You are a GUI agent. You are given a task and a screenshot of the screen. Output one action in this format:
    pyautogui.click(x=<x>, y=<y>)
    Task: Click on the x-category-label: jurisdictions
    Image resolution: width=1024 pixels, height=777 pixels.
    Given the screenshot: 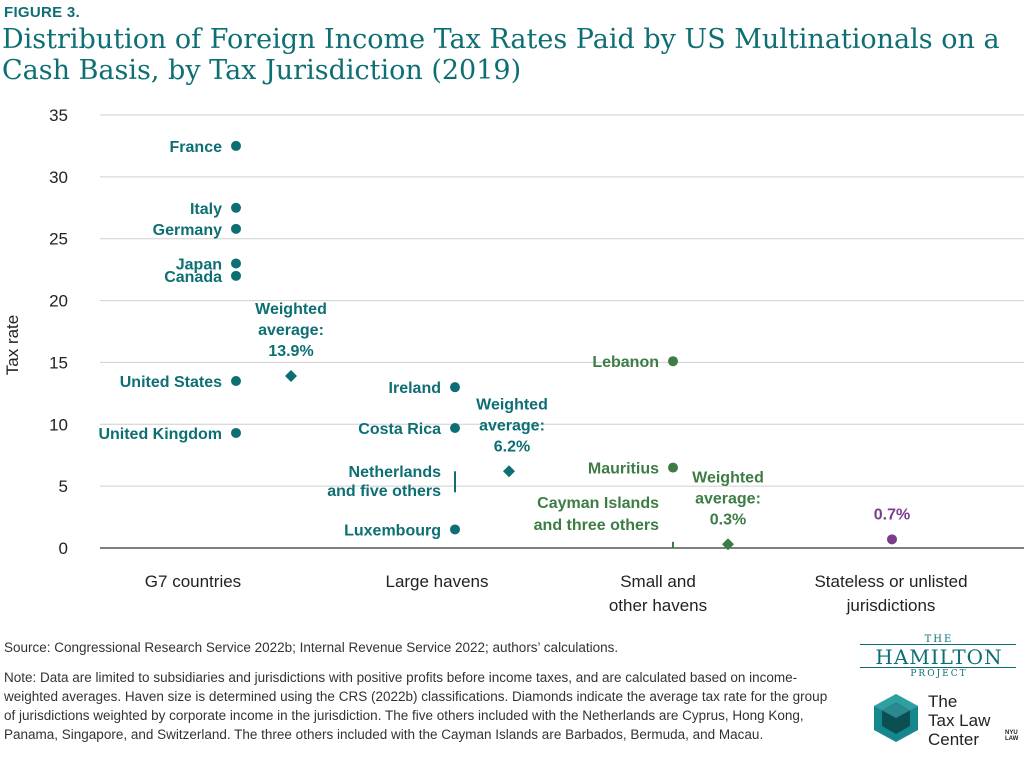 What is the action you would take?
    pyautogui.click(x=891, y=605)
    